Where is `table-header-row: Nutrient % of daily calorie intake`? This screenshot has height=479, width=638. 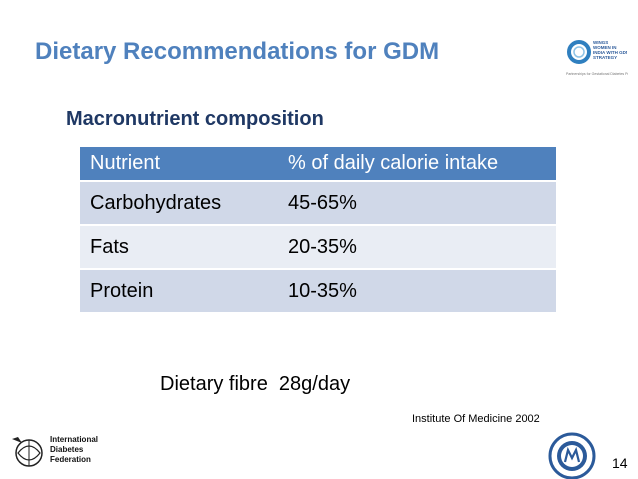
table-header-row: Nutrient % of daily calorie intake is located at coordinates (318, 164).